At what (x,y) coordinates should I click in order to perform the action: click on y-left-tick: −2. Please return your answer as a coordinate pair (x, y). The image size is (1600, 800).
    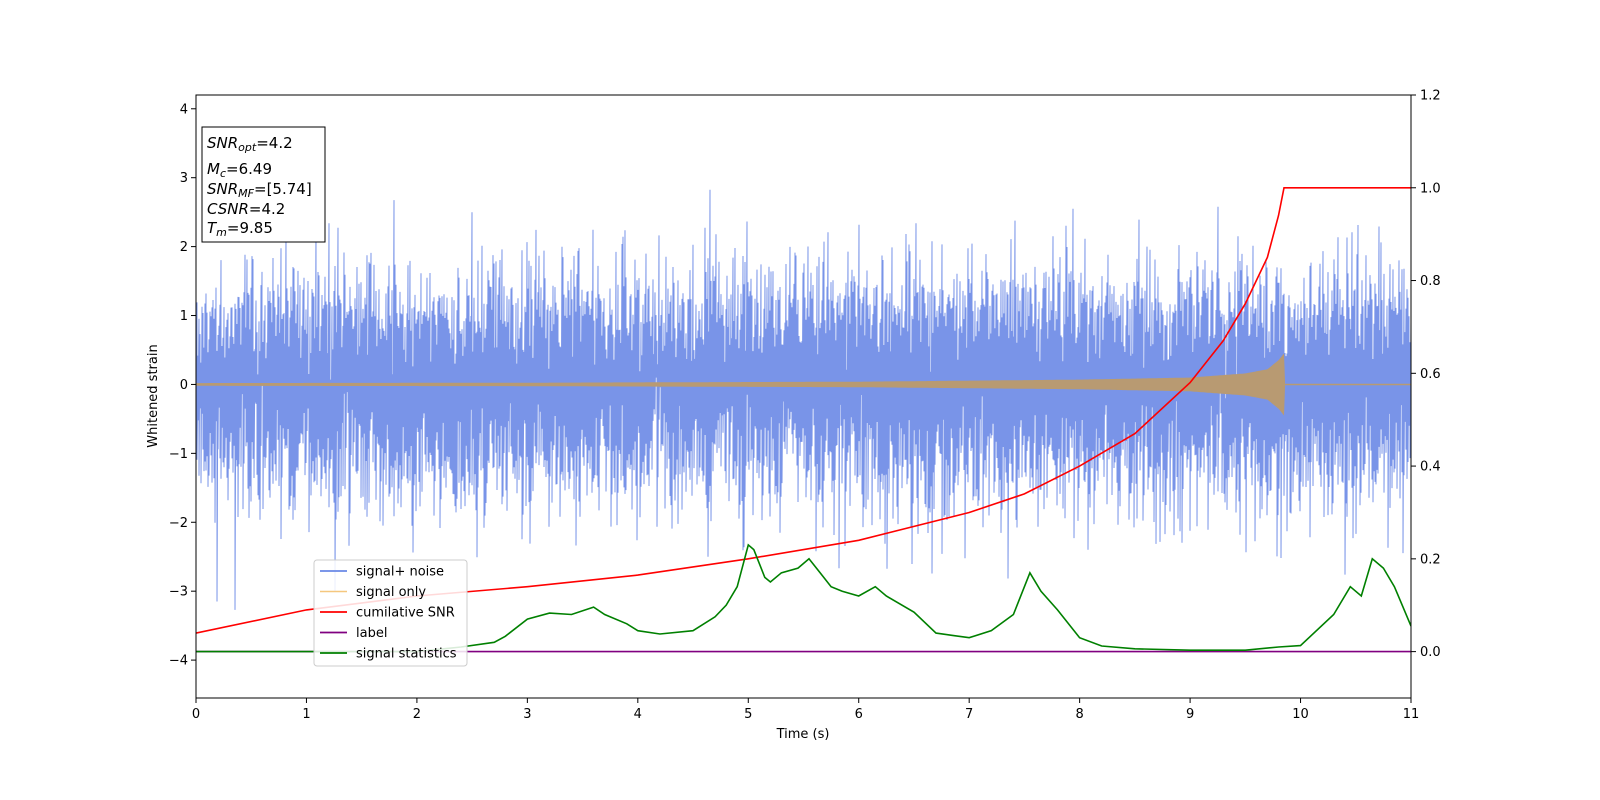
    Looking at the image, I should click on (182, 523).